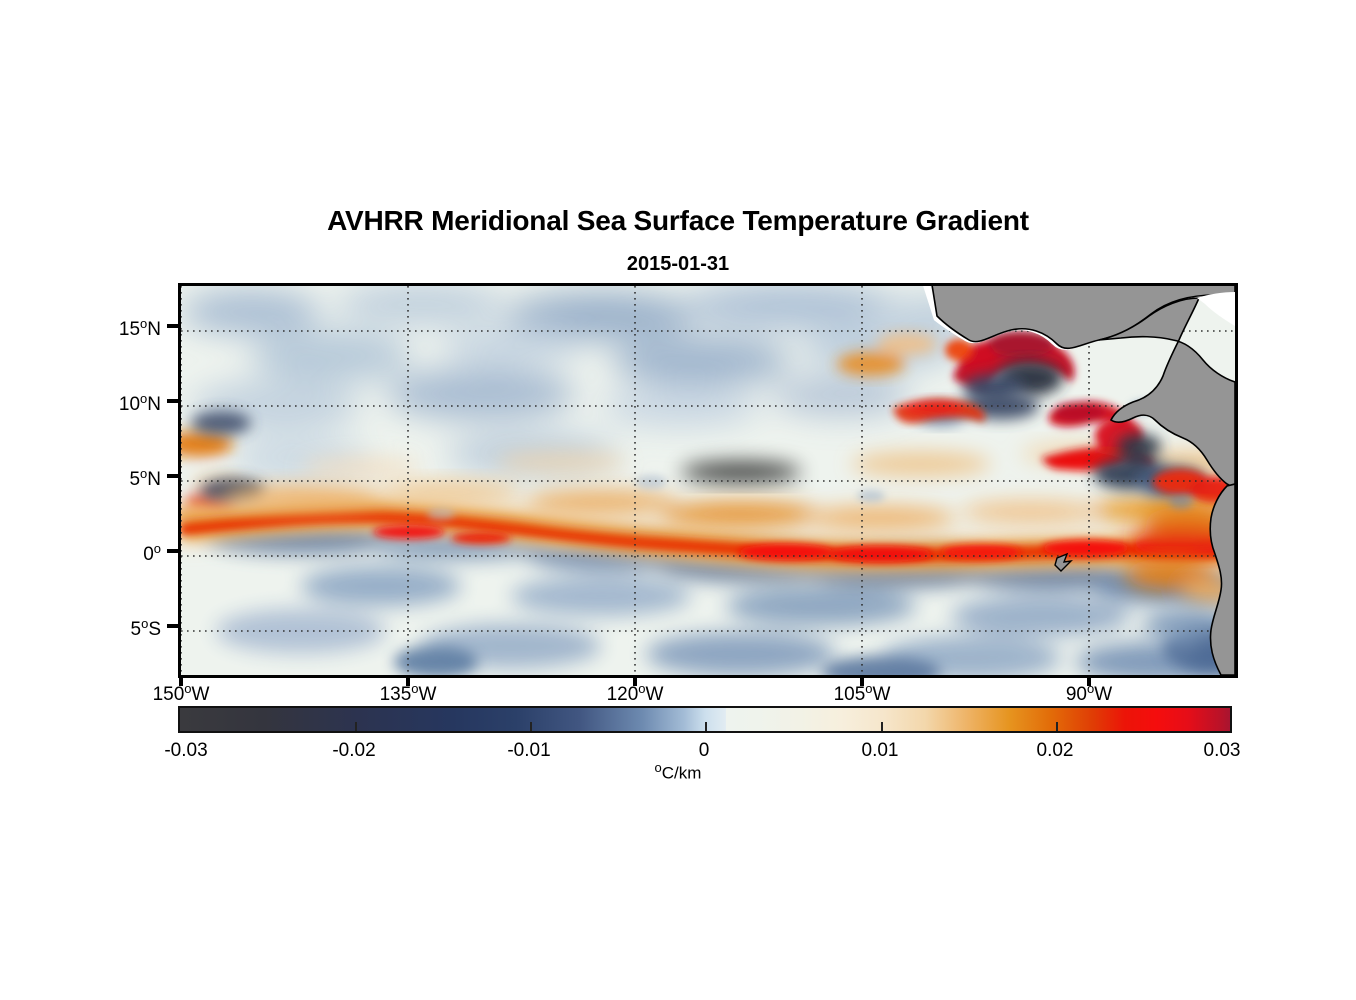  What do you see at coordinates (678, 264) in the screenshot?
I see `figure-subtitle-date: 2015-01-31` at bounding box center [678, 264].